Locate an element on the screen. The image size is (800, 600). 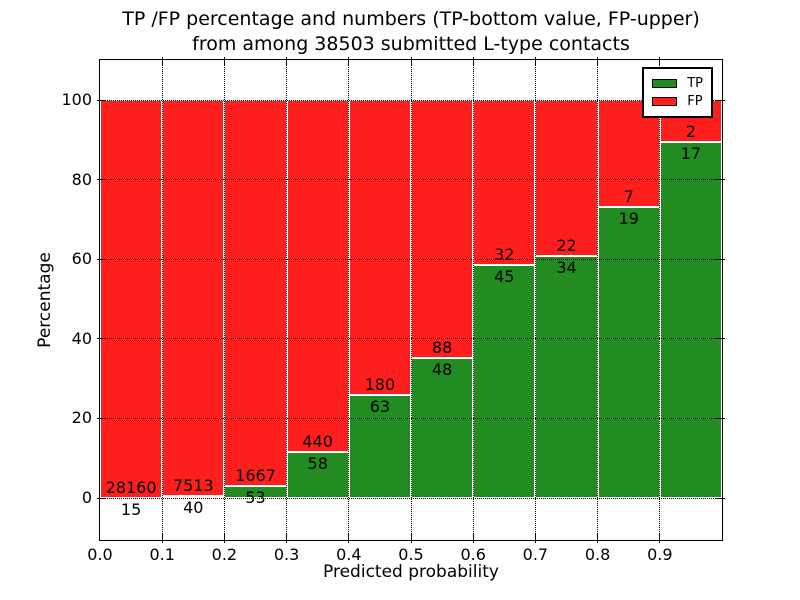
x-tick-label: 0.3 is located at coordinates (286, 554).